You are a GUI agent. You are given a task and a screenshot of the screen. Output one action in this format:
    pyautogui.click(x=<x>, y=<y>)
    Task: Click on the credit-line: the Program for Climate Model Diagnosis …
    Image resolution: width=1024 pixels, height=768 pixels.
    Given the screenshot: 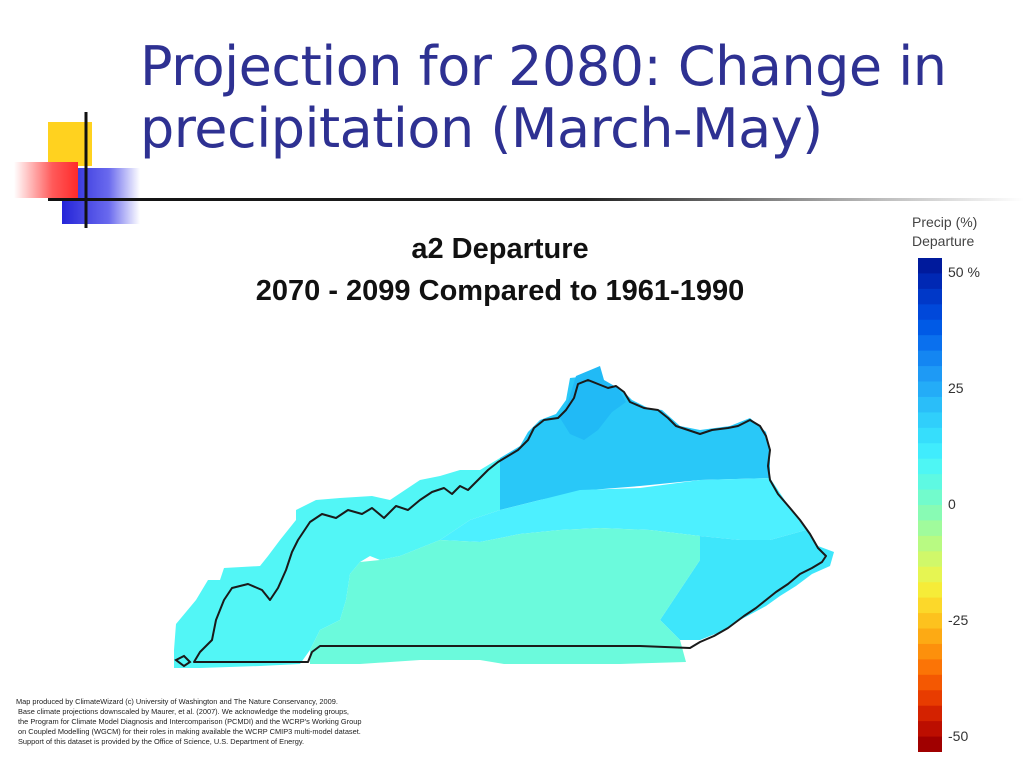 What is the action you would take?
    pyautogui.click(x=190, y=721)
    